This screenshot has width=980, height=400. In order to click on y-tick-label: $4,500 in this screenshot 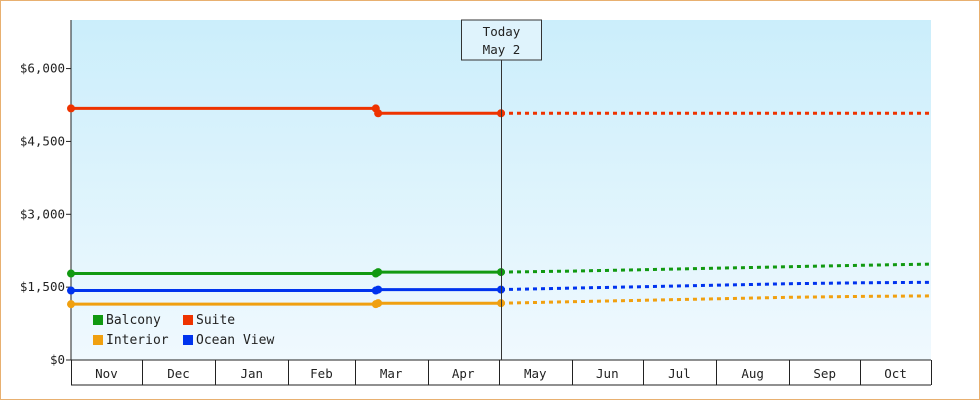, I will do `click(42, 140)`.